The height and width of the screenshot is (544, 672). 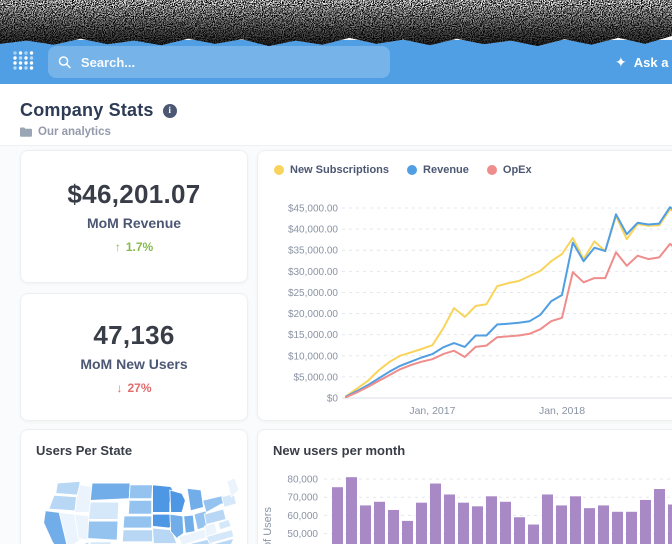 I want to click on mom-new-users-value: 47,136, so click(x=134, y=334).